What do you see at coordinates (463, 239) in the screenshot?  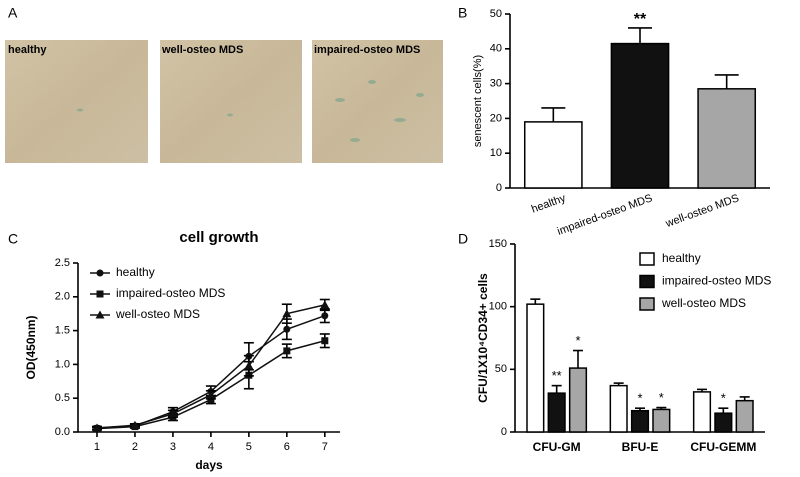 I see `panel-label: D` at bounding box center [463, 239].